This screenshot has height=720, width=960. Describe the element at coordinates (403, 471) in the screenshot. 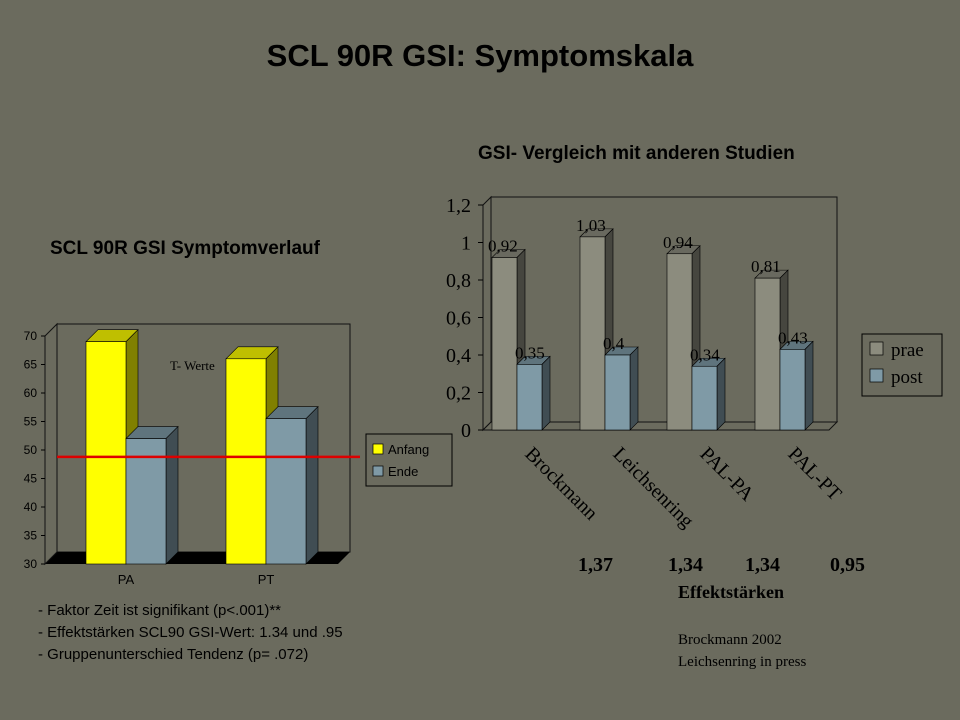

I see `left-legend-label-ende: Ende` at that location.